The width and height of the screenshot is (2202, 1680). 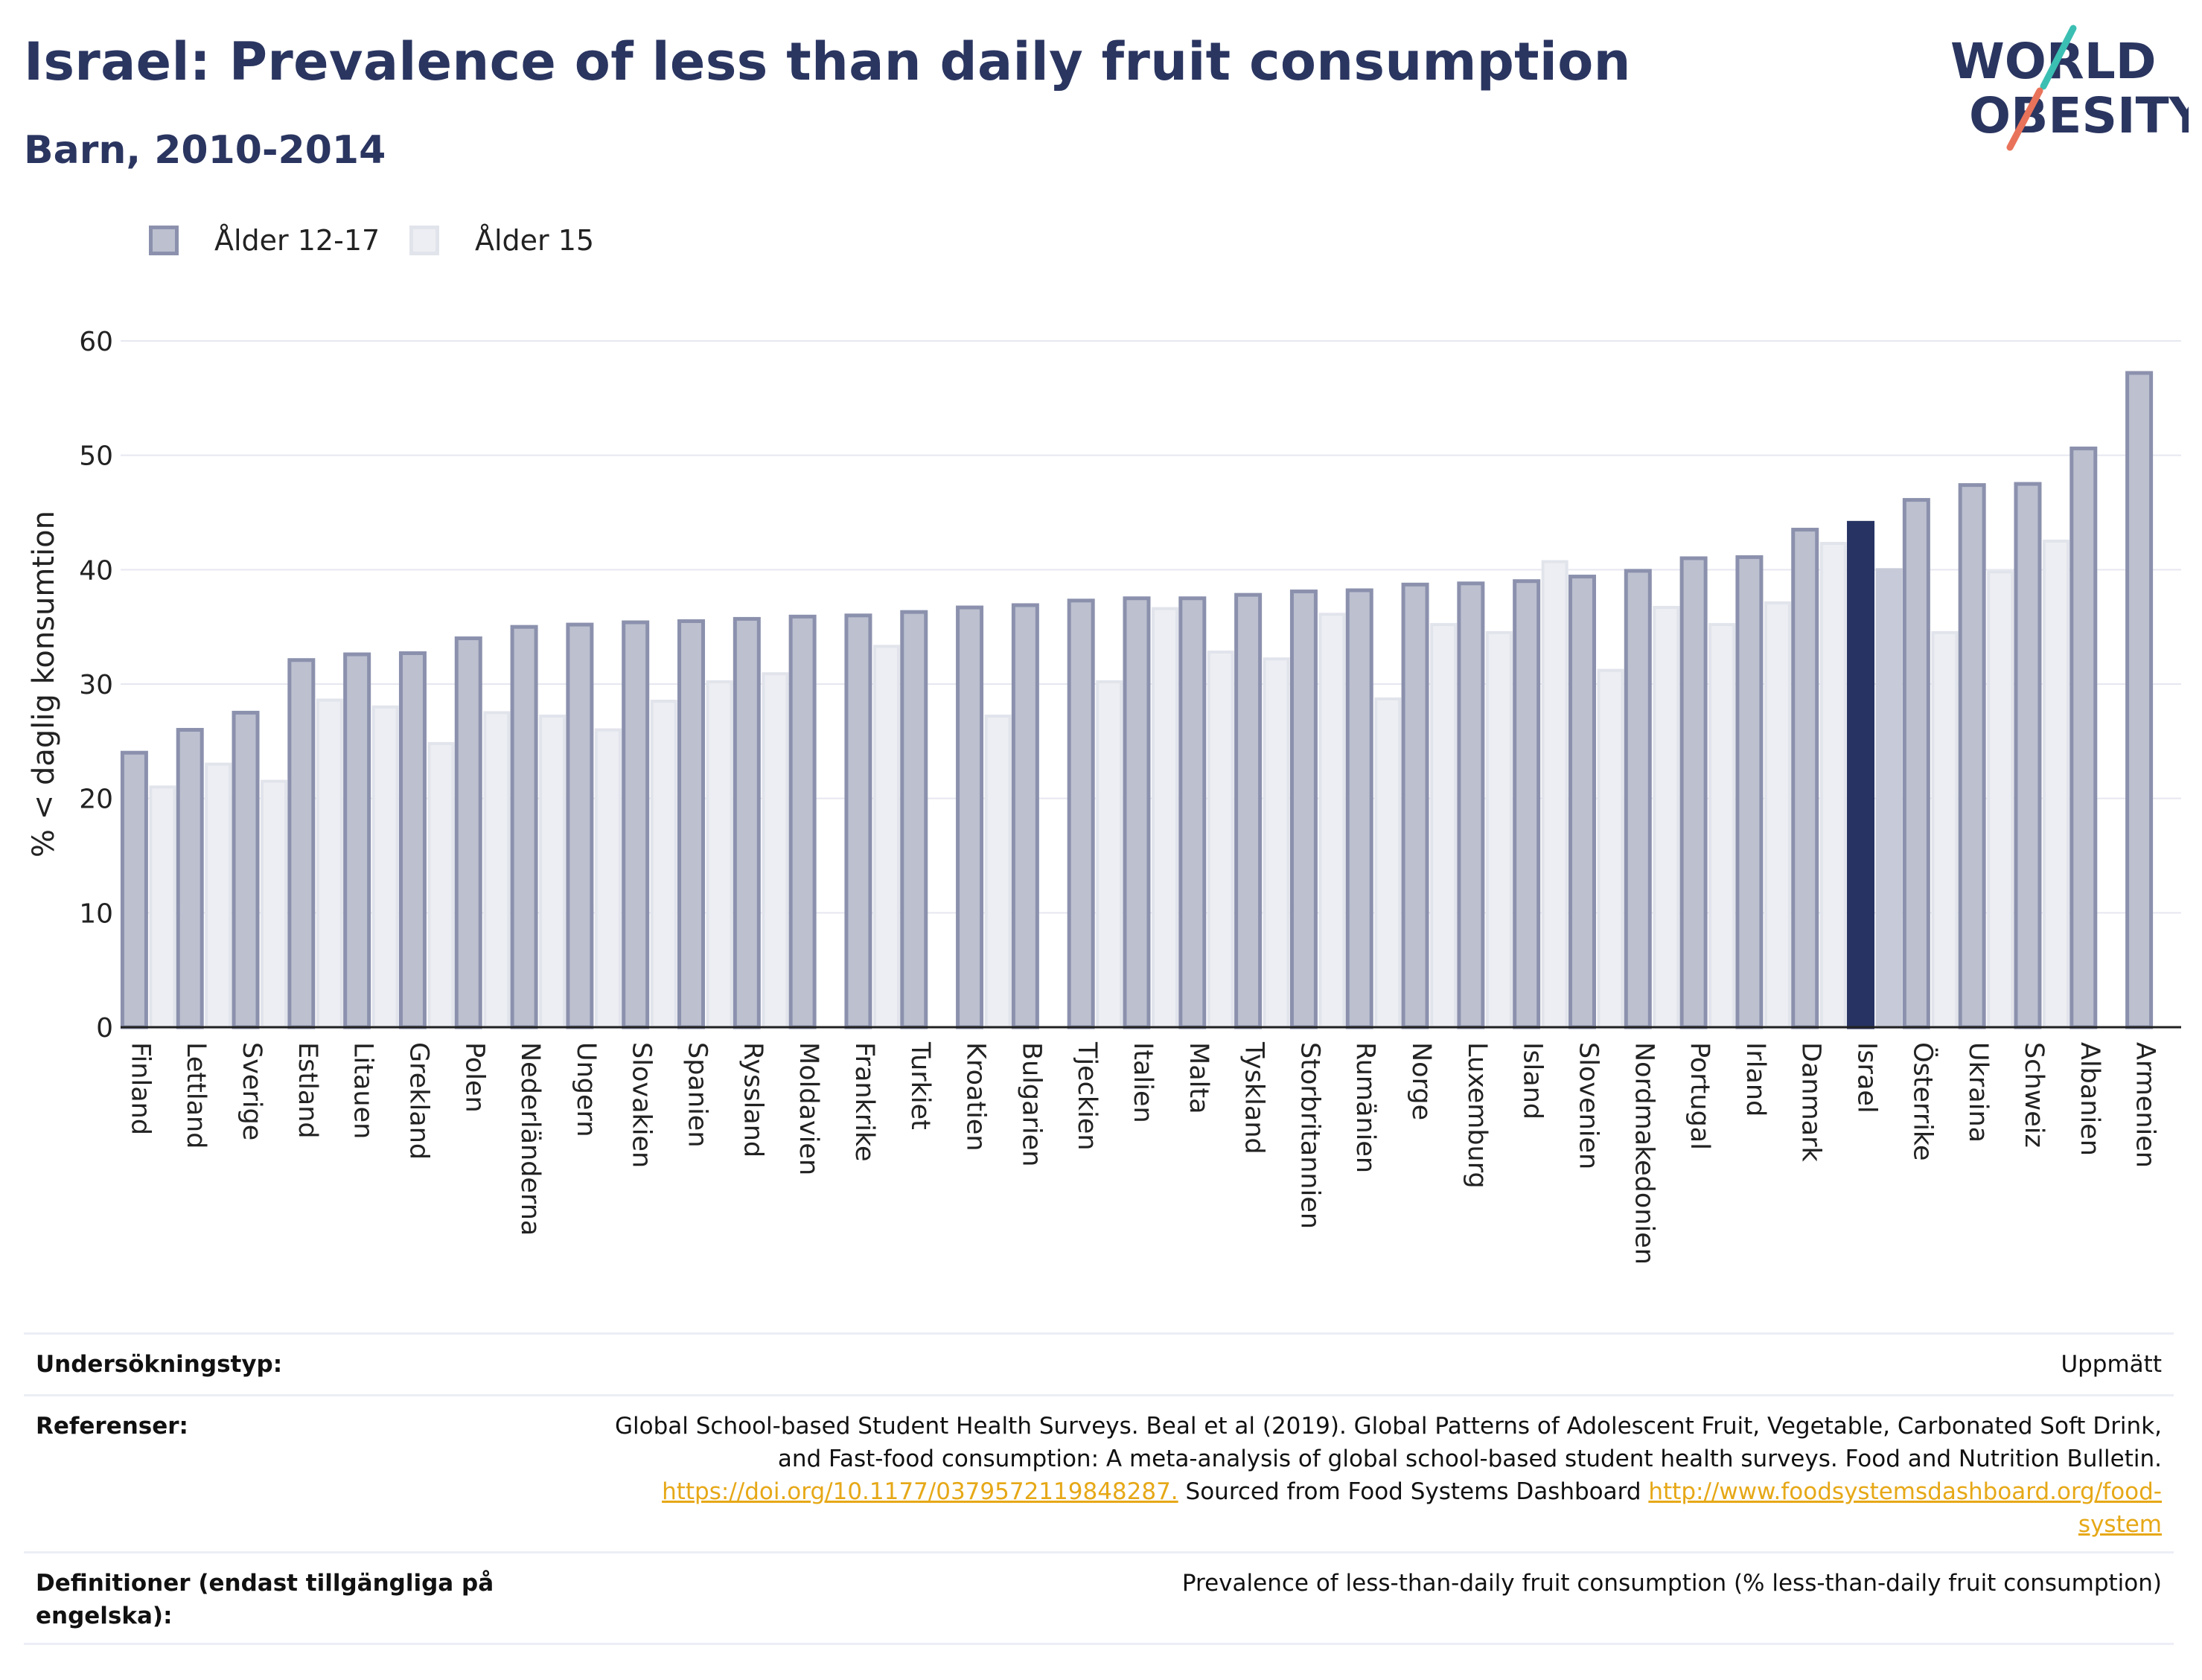 I want to click on y-tick-label: 0, so click(x=104, y=1028).